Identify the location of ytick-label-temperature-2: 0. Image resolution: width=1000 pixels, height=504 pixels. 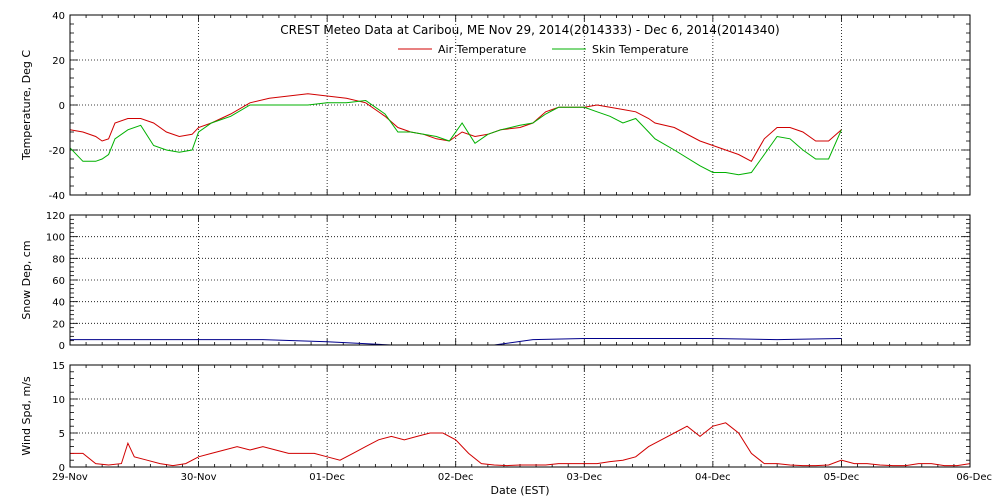
(62, 106).